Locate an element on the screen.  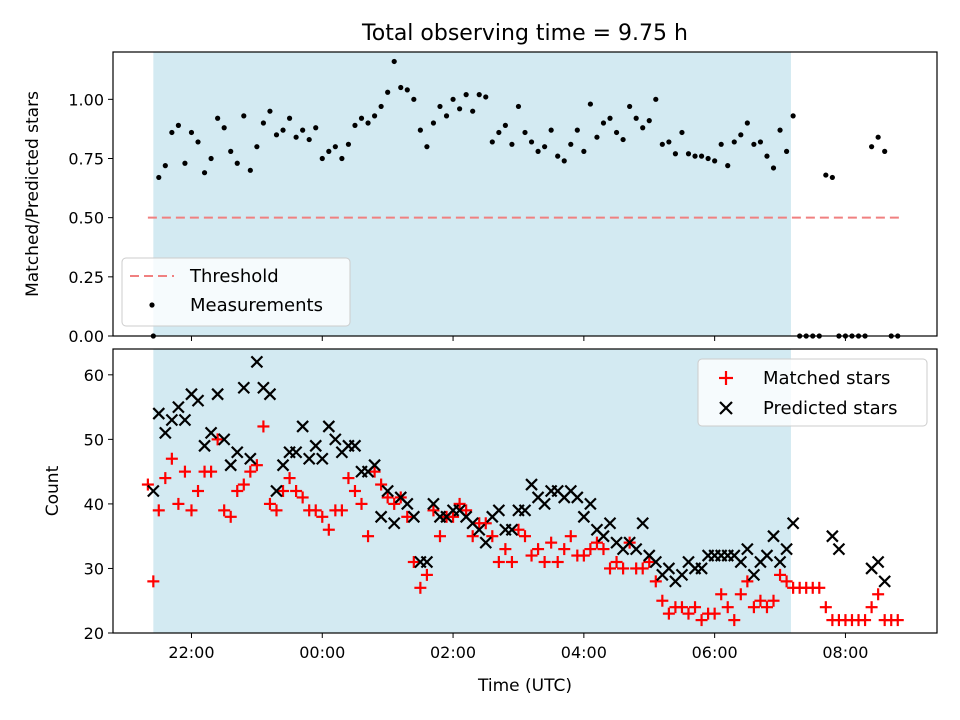
bottom-legend: Matched stars Predicted stars is located at coordinates (812, 392).